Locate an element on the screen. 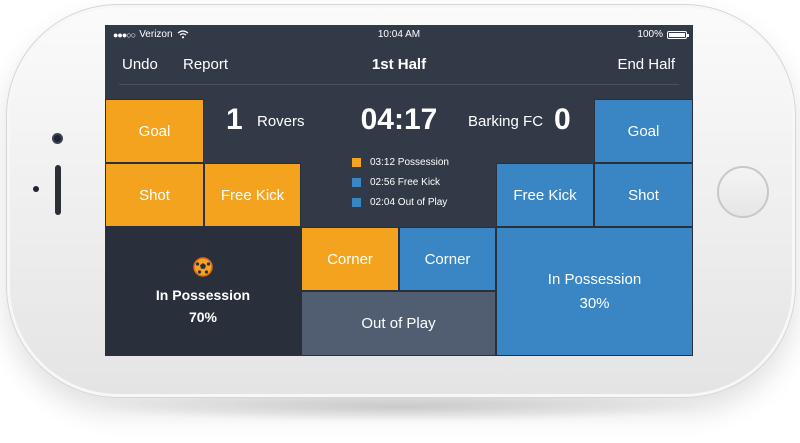 Image resolution: width=800 pixels, height=443 pixels. event-text: 02:56 Free Kick is located at coordinates (405, 182).